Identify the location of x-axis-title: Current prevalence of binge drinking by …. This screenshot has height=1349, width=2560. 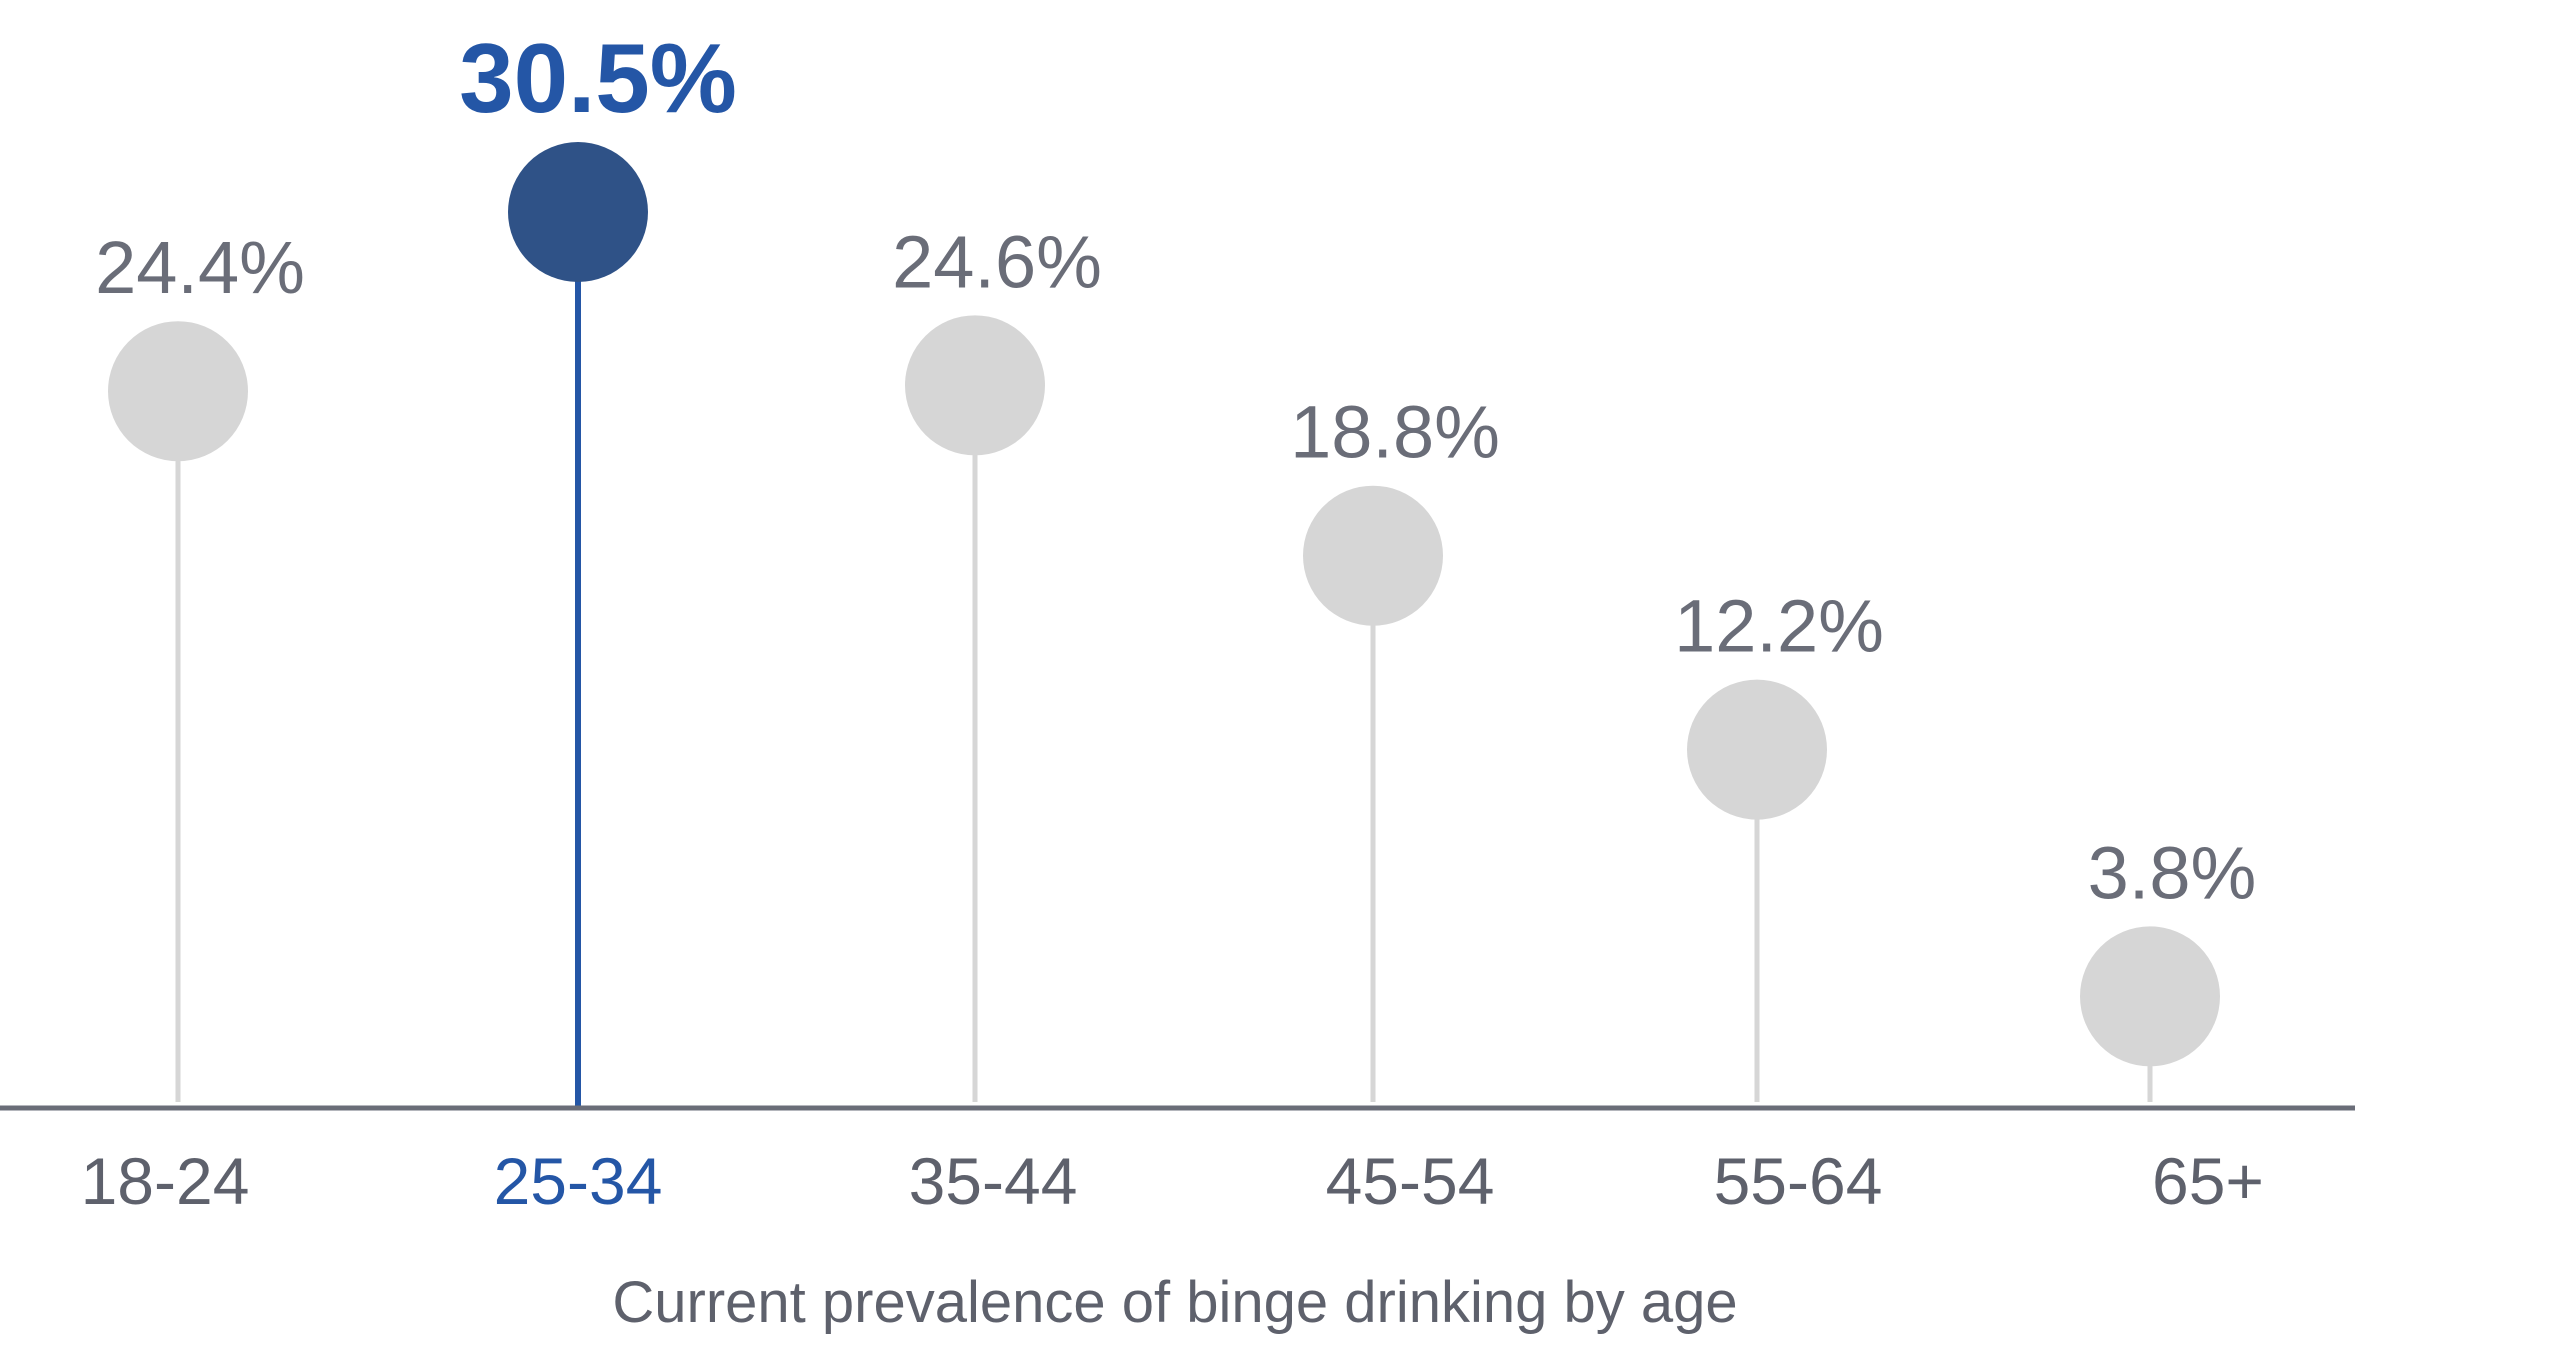
(1174, 1302).